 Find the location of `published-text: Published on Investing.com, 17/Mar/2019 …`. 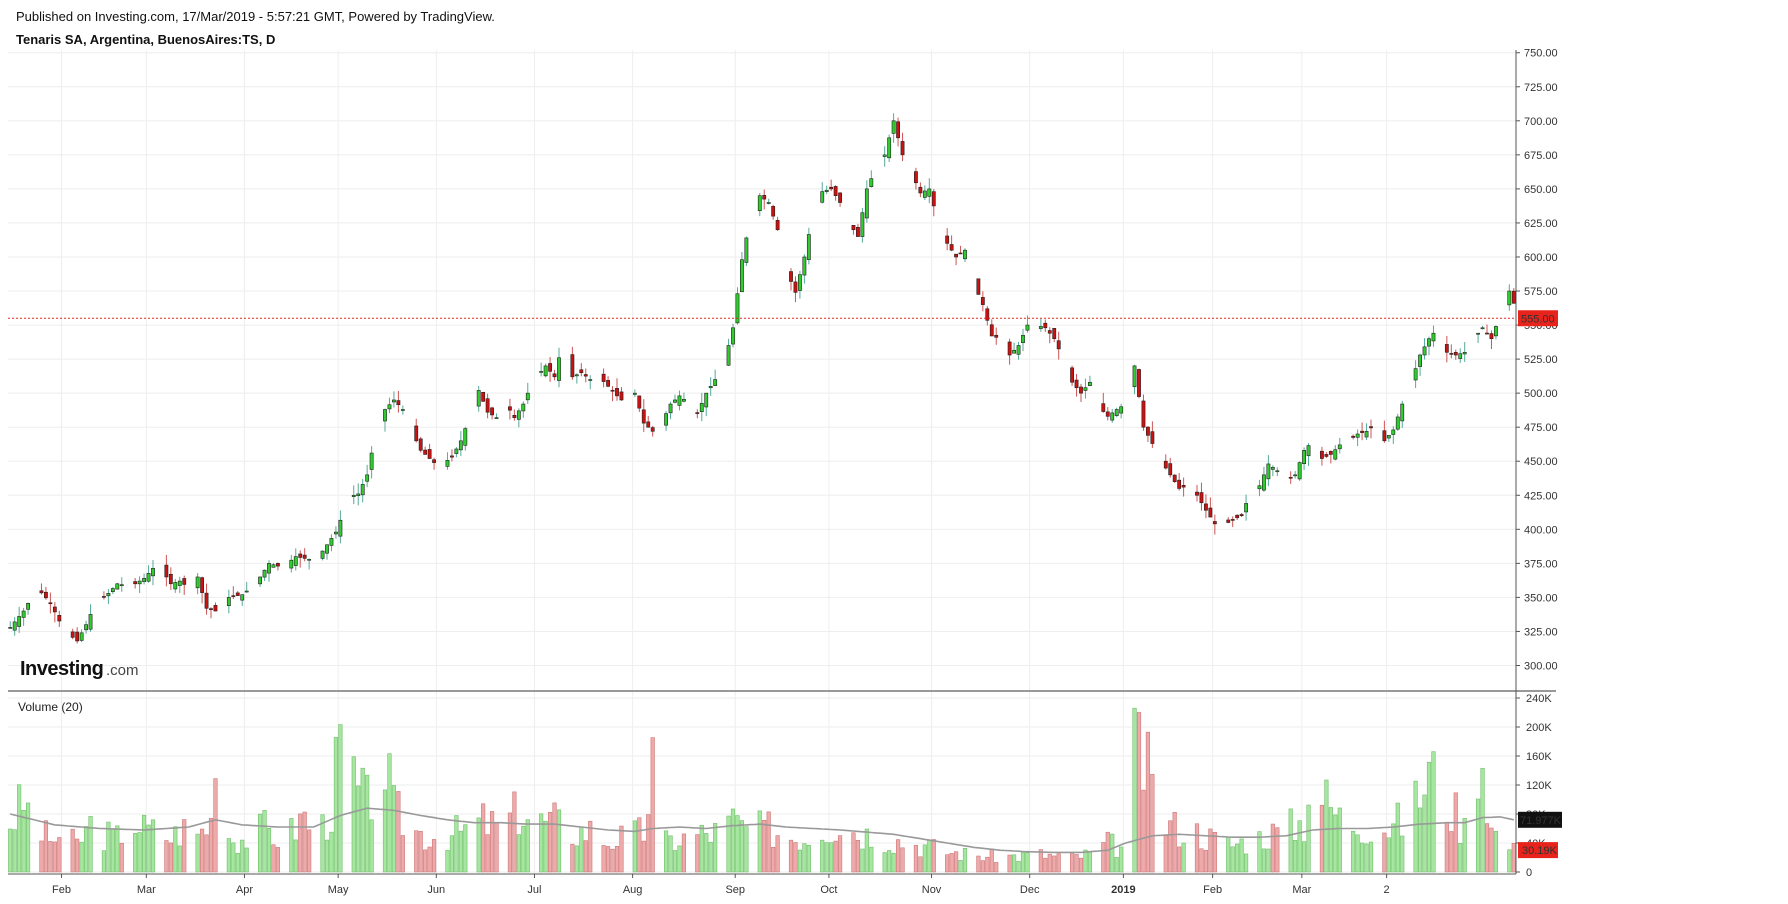

published-text: Published on Investing.com, 17/Mar/2019 … is located at coordinates (255, 16).